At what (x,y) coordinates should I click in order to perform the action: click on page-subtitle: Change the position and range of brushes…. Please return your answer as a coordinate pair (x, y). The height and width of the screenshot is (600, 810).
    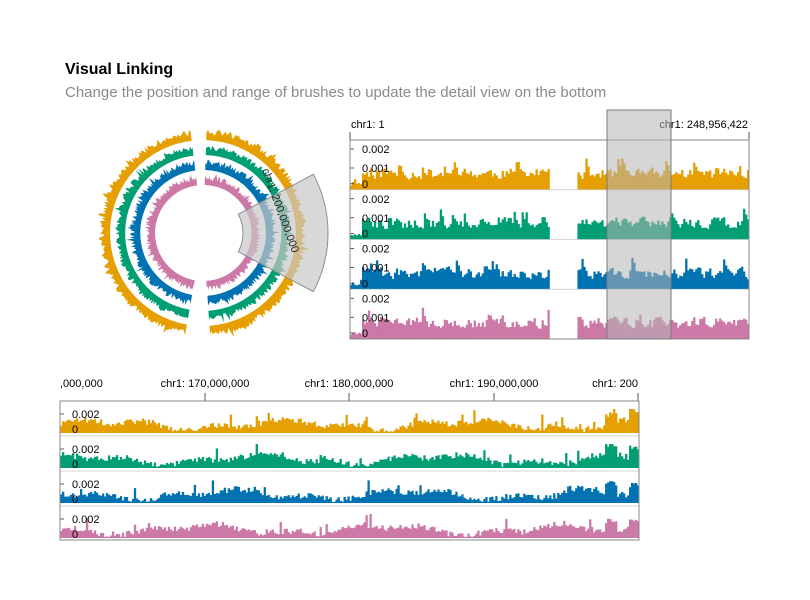
    Looking at the image, I should click on (336, 92).